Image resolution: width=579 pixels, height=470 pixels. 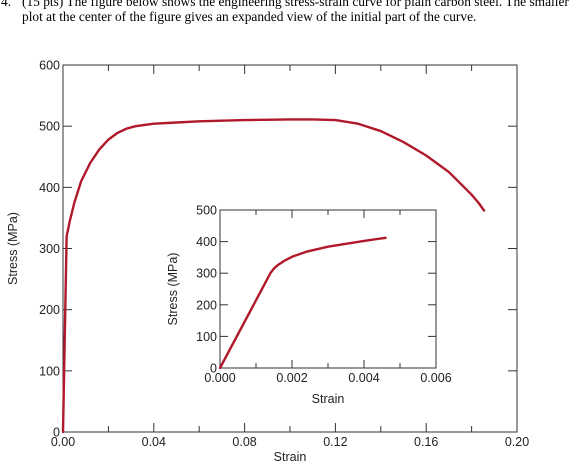 What do you see at coordinates (290, 457) in the screenshot?
I see `main-x-axis-title: Strain` at bounding box center [290, 457].